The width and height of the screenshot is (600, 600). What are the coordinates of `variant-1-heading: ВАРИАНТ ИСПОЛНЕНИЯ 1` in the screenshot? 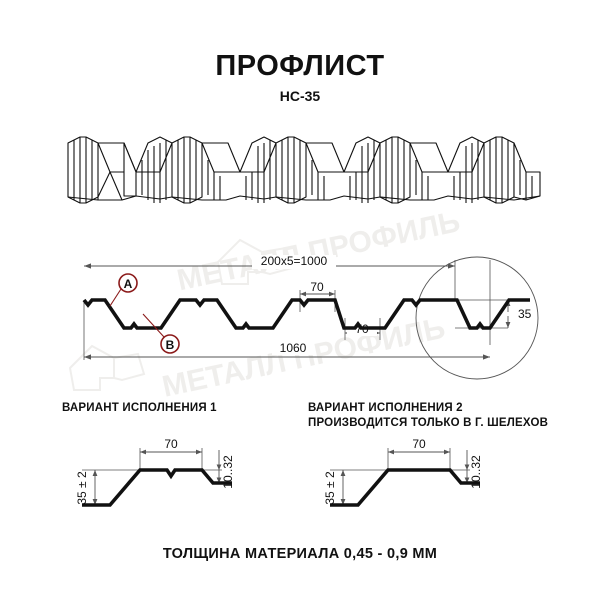 It's located at (139, 408).